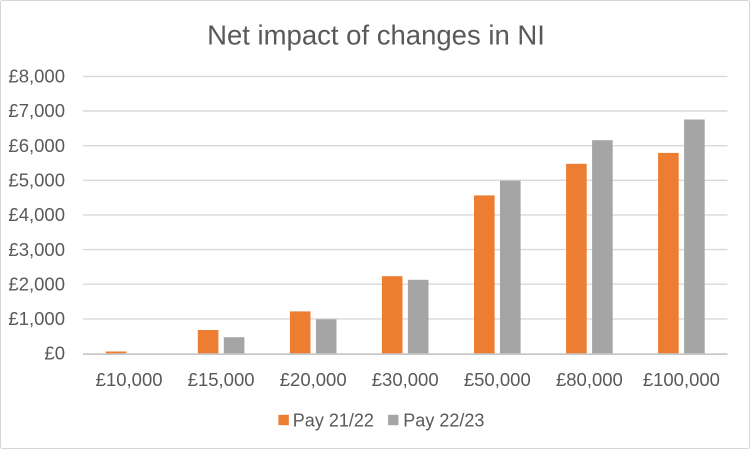 The image size is (750, 454). Describe the element at coordinates (36, 249) in the screenshot. I see `svg-text: £3,000` at that location.